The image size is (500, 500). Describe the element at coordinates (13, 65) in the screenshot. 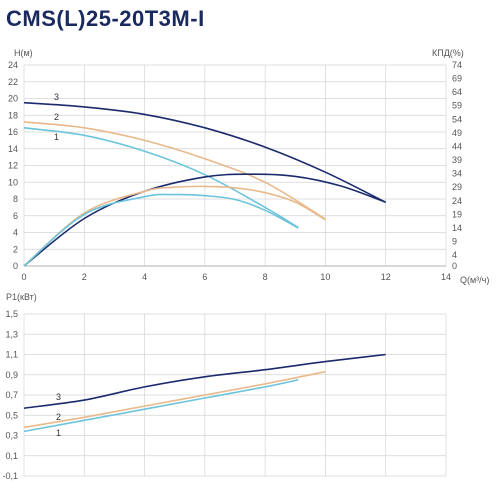

I see `y-tick-label: 24` at that location.